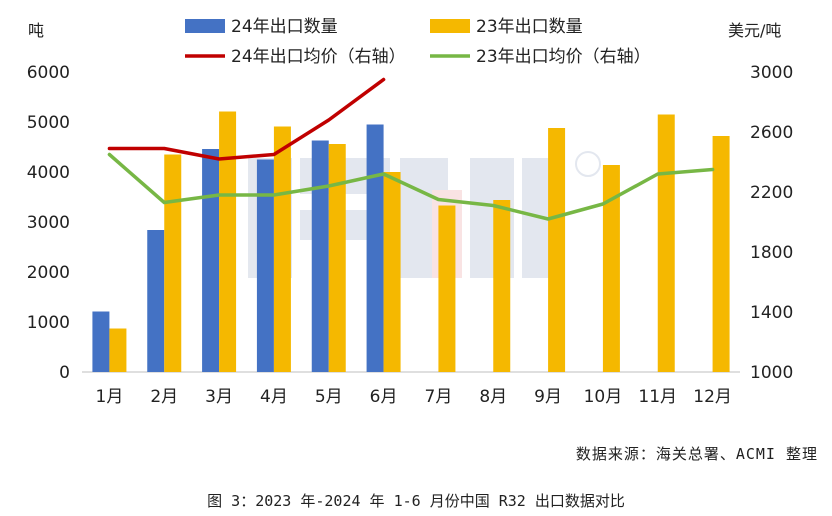  Describe the element at coordinates (418, 42) in the screenshot. I see `legend: 24年出口数量 23年出口数量 24年出口均价（右轴） 23年出口均价（右轴）` at that location.